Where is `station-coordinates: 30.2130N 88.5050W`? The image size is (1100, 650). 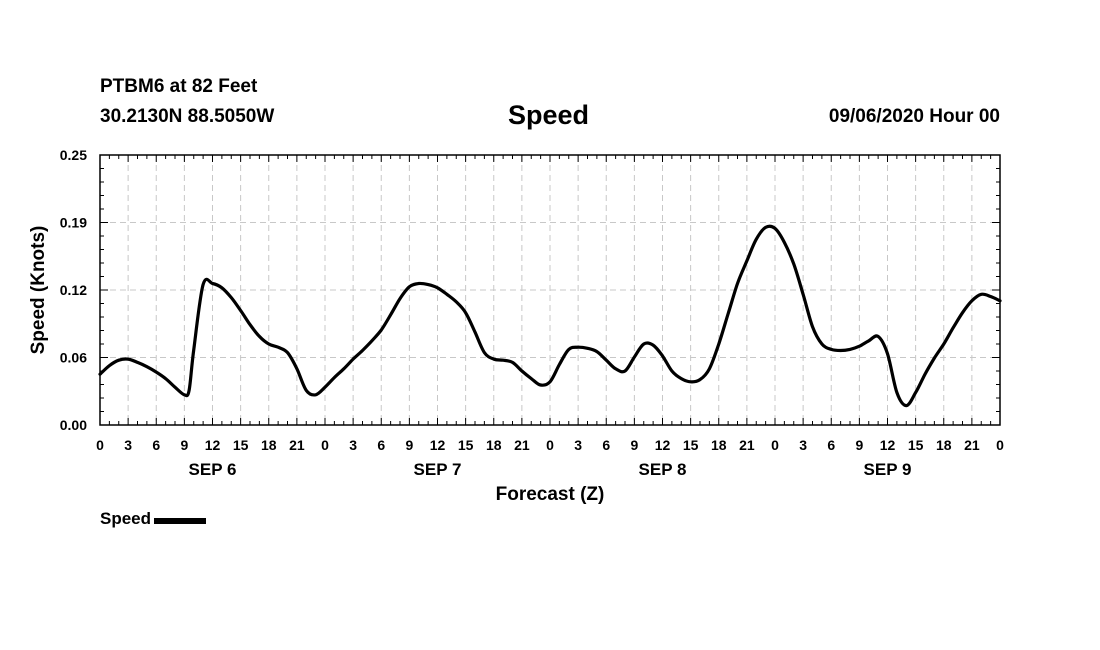 station-coordinates: 30.2130N 88.5050W is located at coordinates (187, 116).